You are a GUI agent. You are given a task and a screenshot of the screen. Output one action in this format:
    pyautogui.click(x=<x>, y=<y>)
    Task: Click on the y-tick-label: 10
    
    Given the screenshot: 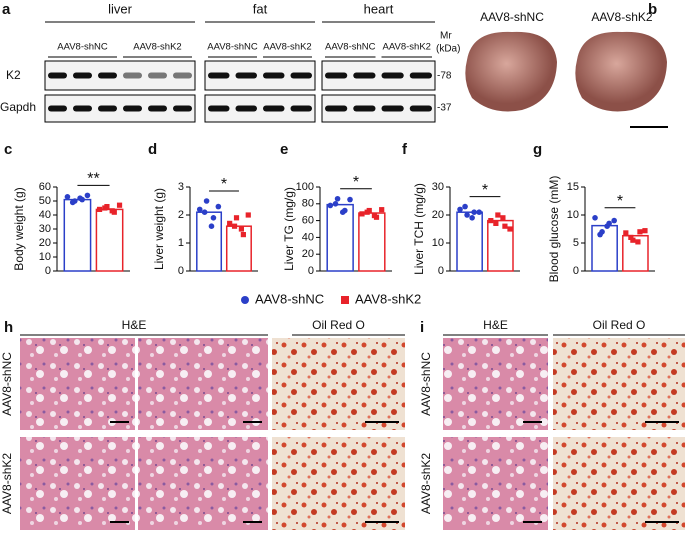 What is the action you would take?
    pyautogui.click(x=45, y=257)
    